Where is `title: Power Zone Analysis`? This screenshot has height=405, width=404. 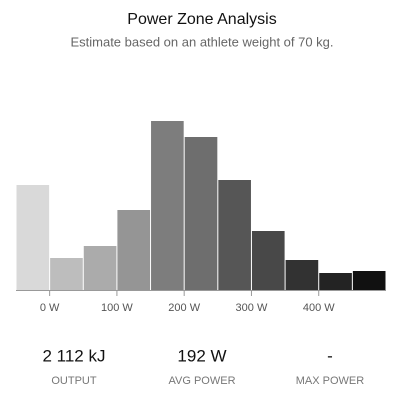 title: Power Zone Analysis is located at coordinates (201, 19).